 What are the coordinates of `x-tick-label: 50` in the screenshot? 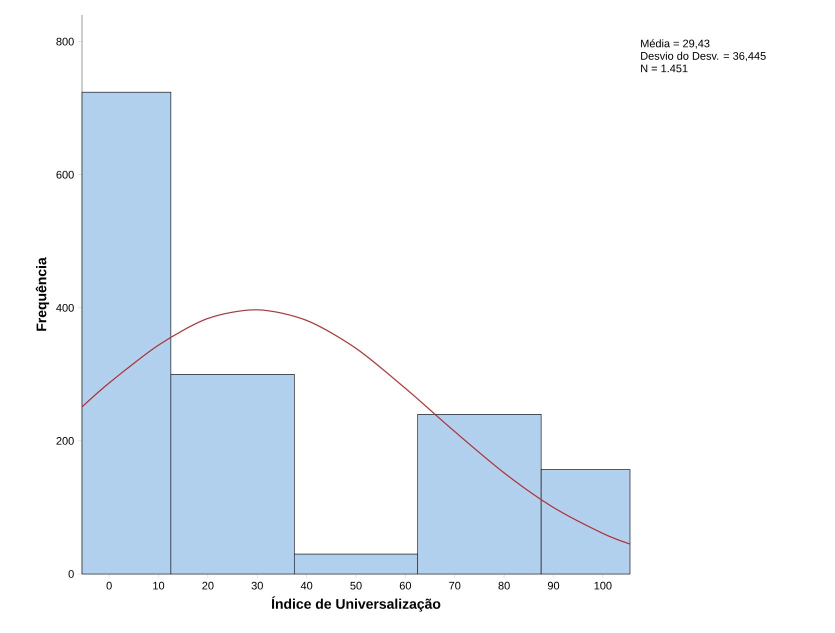 It's located at (356, 586).